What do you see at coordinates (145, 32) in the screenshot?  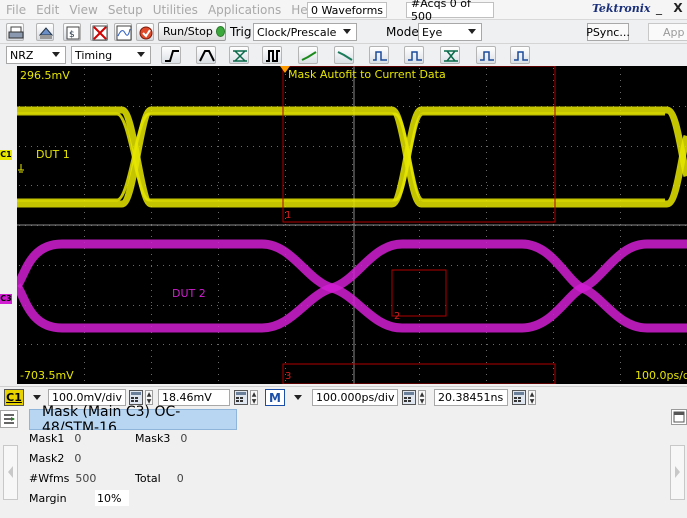 I see `default-setup-icon` at bounding box center [145, 32].